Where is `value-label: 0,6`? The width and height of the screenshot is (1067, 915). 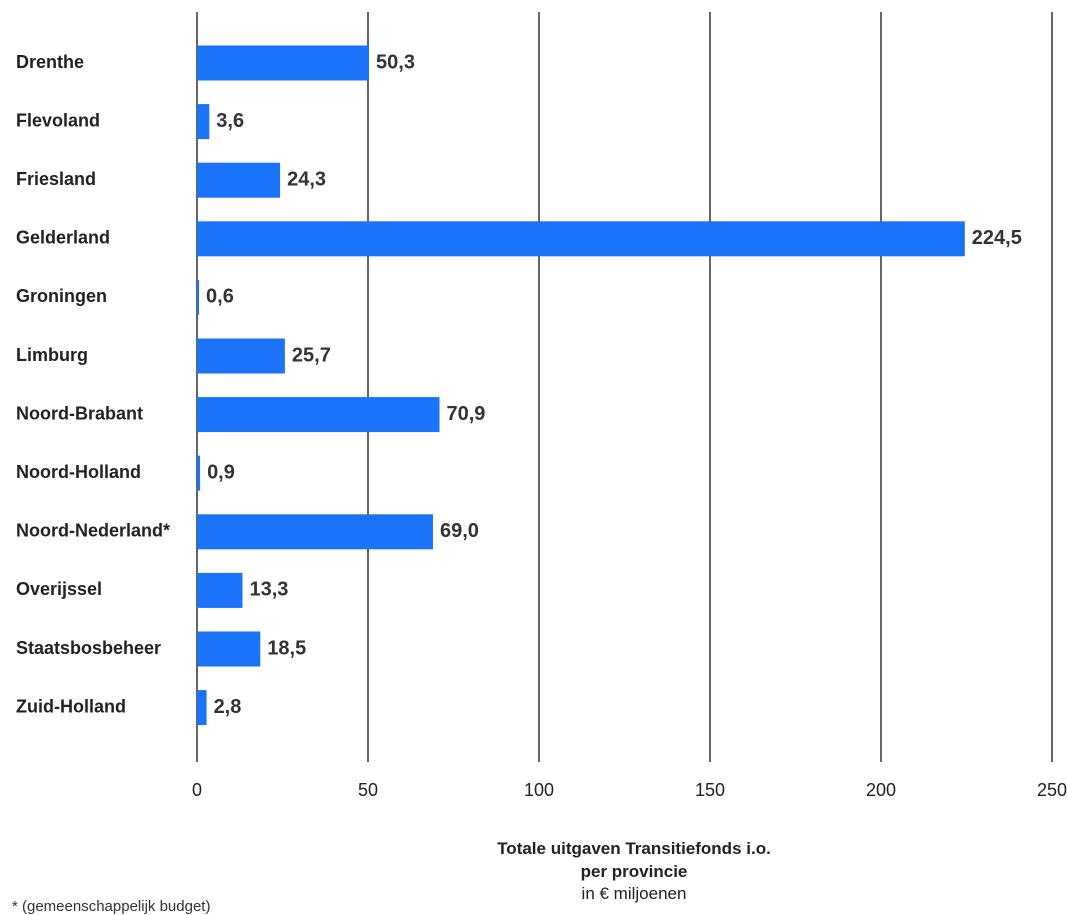
value-label: 0,6 is located at coordinates (220, 297).